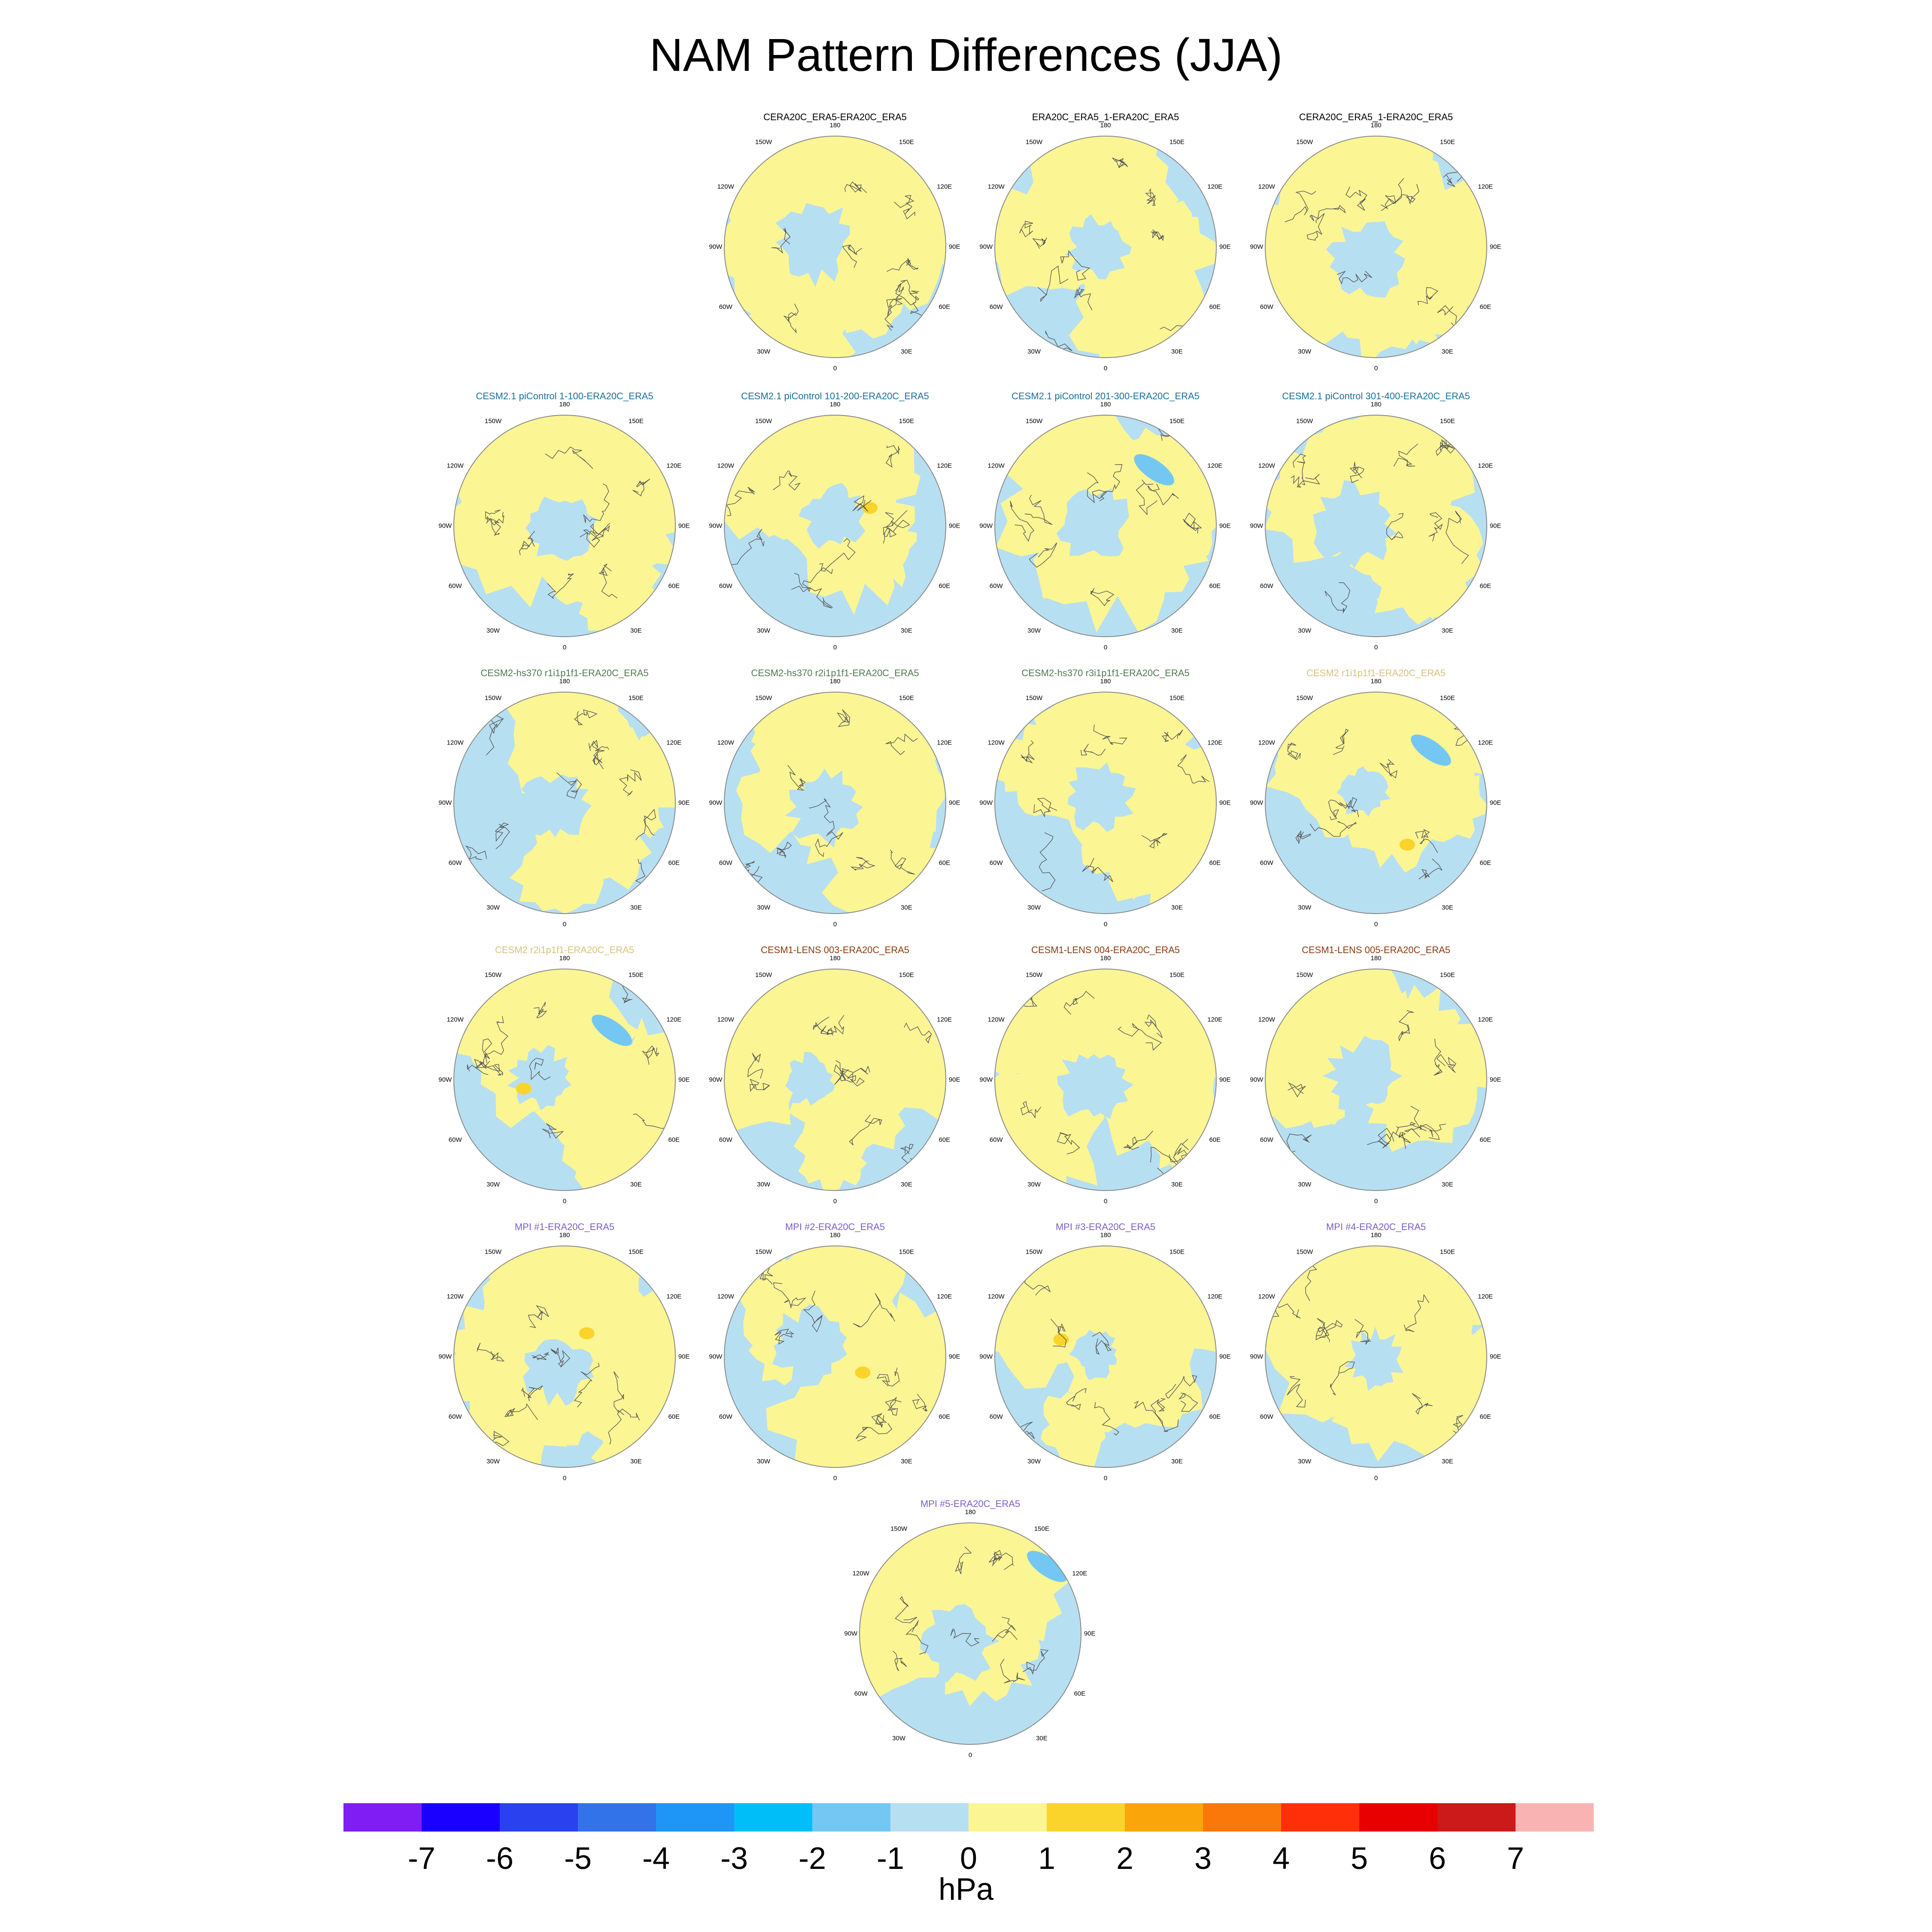 The image size is (1932, 1932). I want to click on colorbar-tick-label: -1, so click(890, 1858).